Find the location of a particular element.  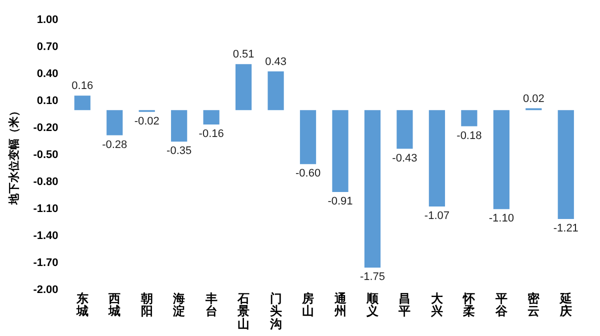

x-tick-label: 怀柔 is located at coordinates (469, 305).